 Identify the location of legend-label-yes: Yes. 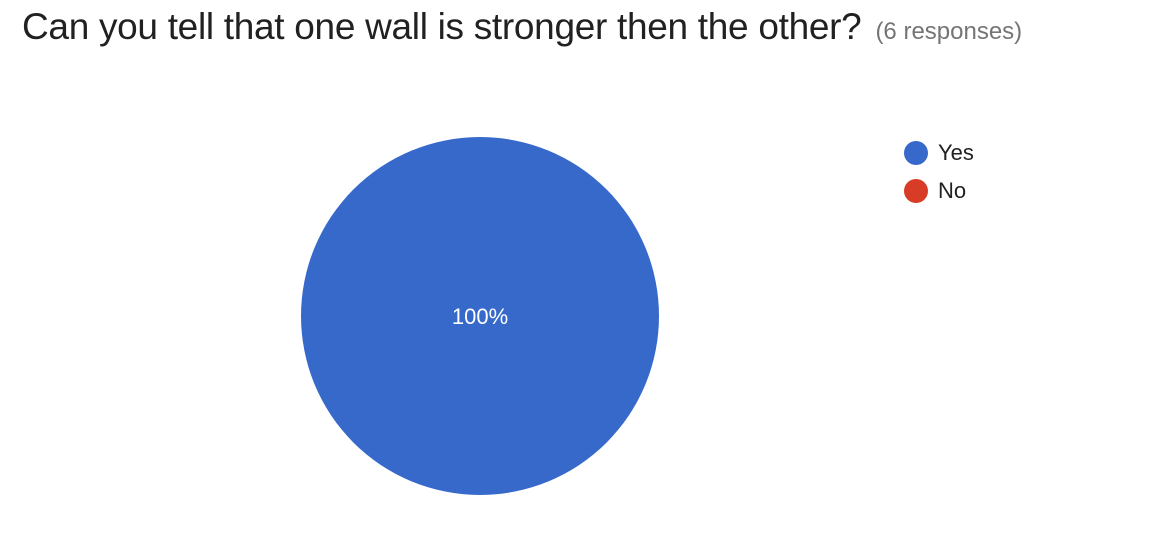
(956, 152).